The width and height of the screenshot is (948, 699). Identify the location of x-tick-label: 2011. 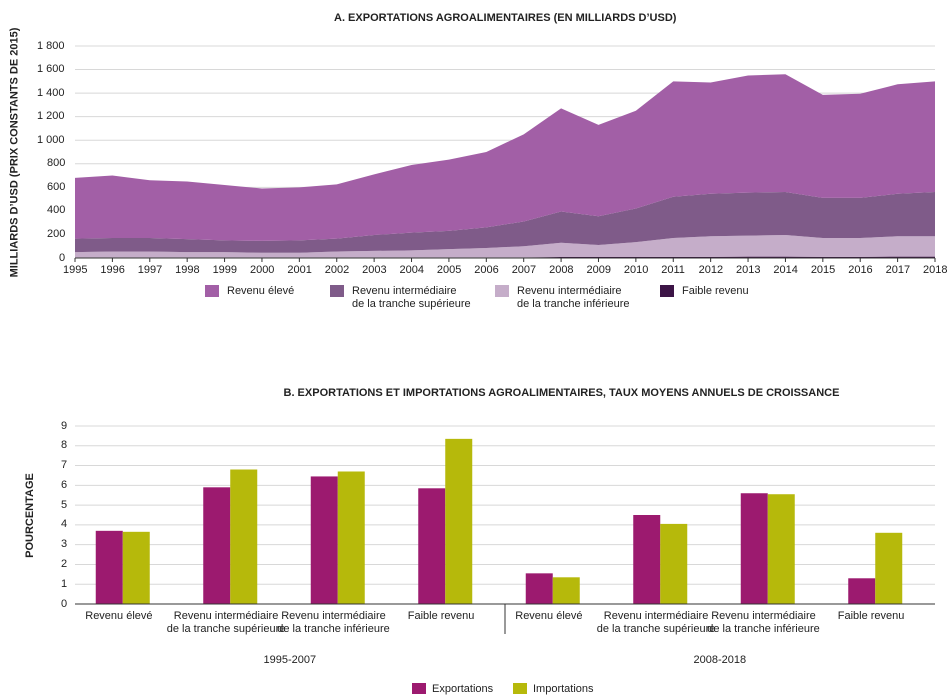
(673, 269).